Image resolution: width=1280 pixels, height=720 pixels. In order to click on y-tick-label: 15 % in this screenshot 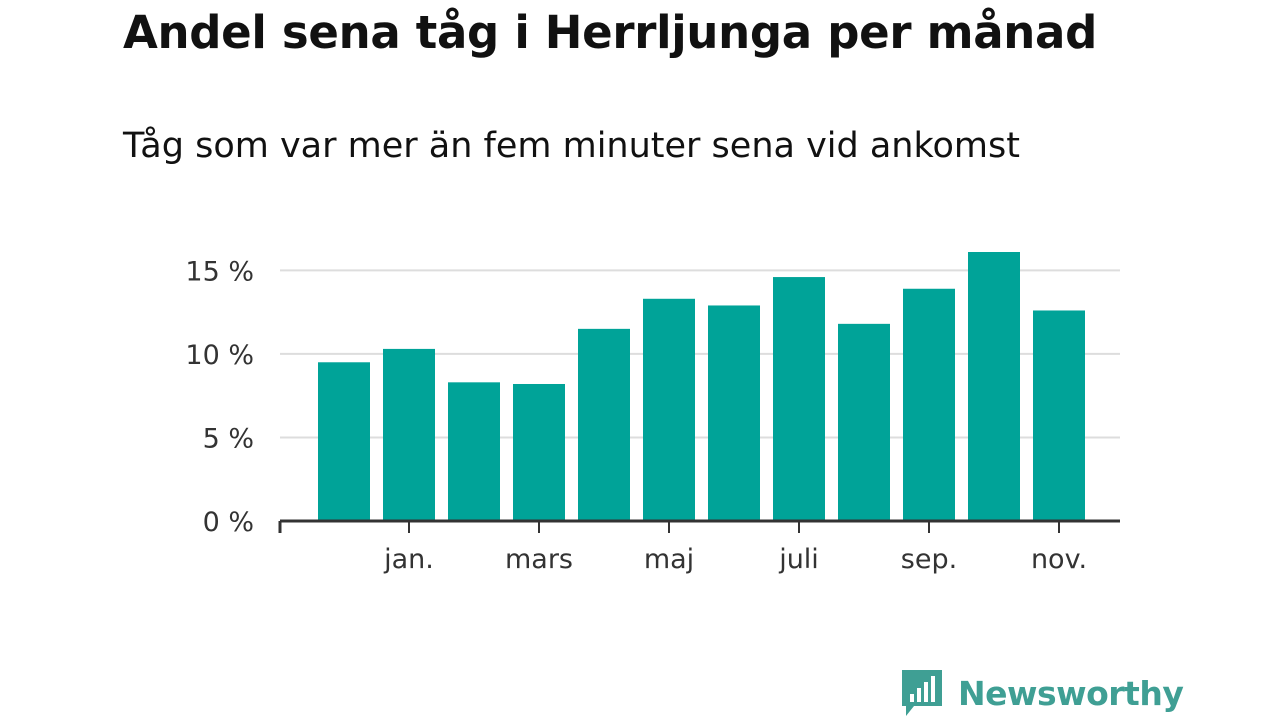, I will do `click(219, 271)`.